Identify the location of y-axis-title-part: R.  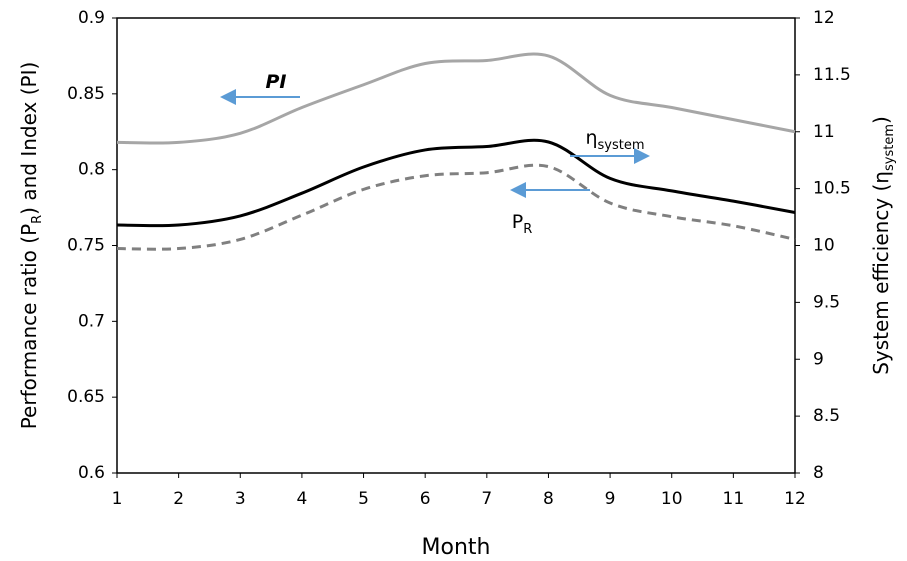
(37, 219).